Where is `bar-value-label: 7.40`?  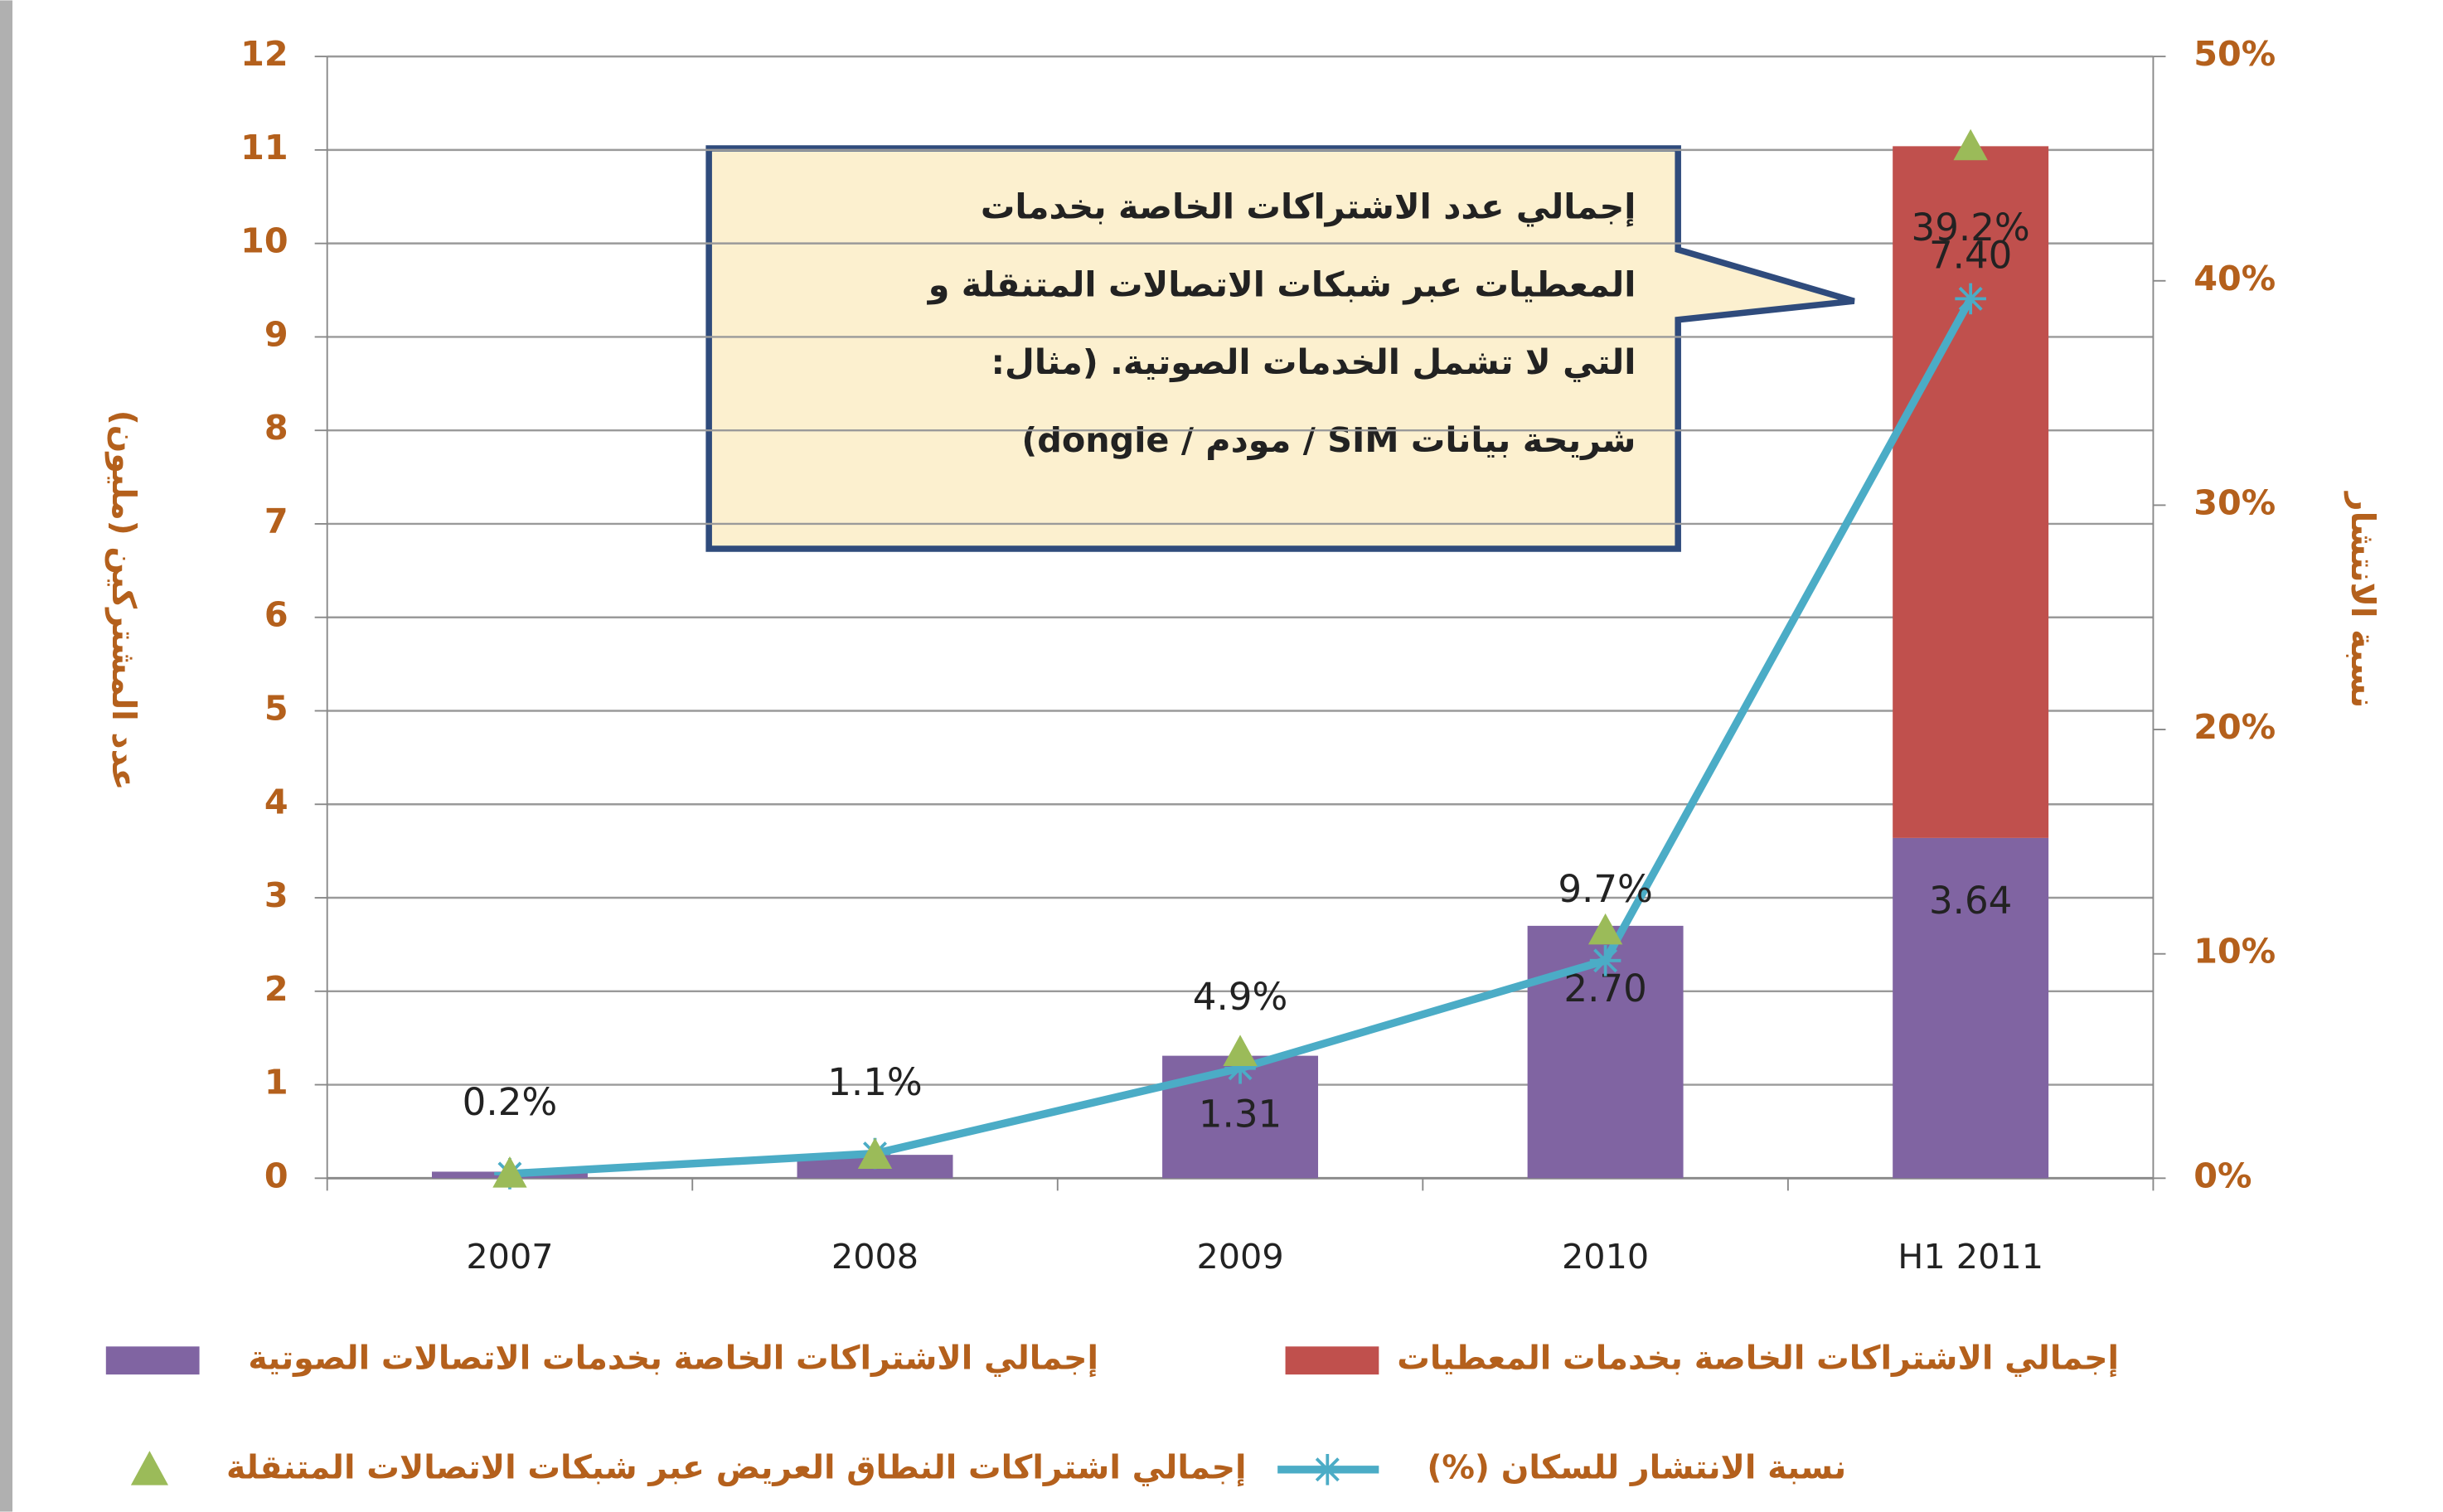 bar-value-label: 7.40 is located at coordinates (1971, 256).